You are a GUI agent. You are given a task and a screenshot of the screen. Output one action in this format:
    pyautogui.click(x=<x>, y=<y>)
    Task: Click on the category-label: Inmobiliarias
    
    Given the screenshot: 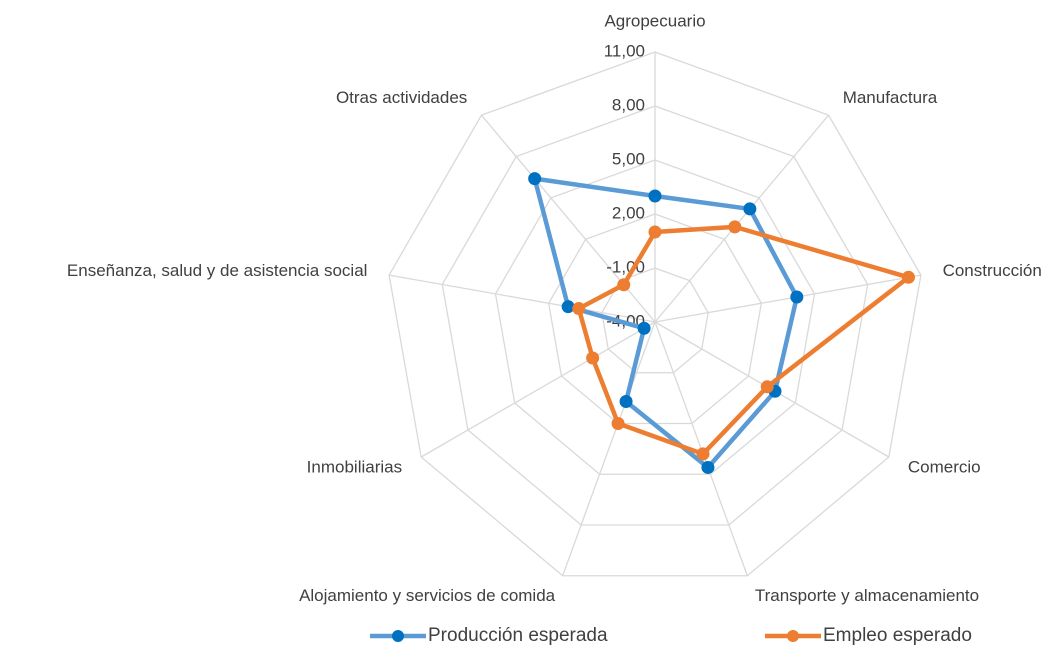 What is the action you would take?
    pyautogui.click(x=354, y=466)
    